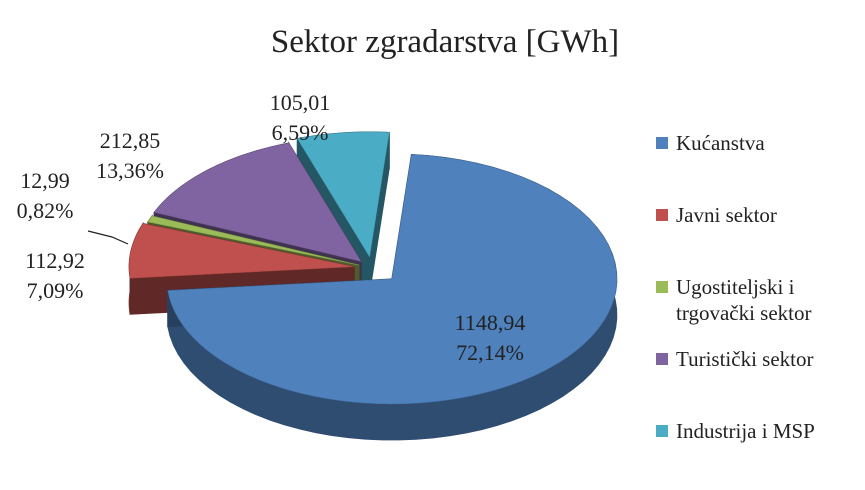 This screenshot has width=865, height=490. I want to click on value-label: 212,85, so click(130, 140).